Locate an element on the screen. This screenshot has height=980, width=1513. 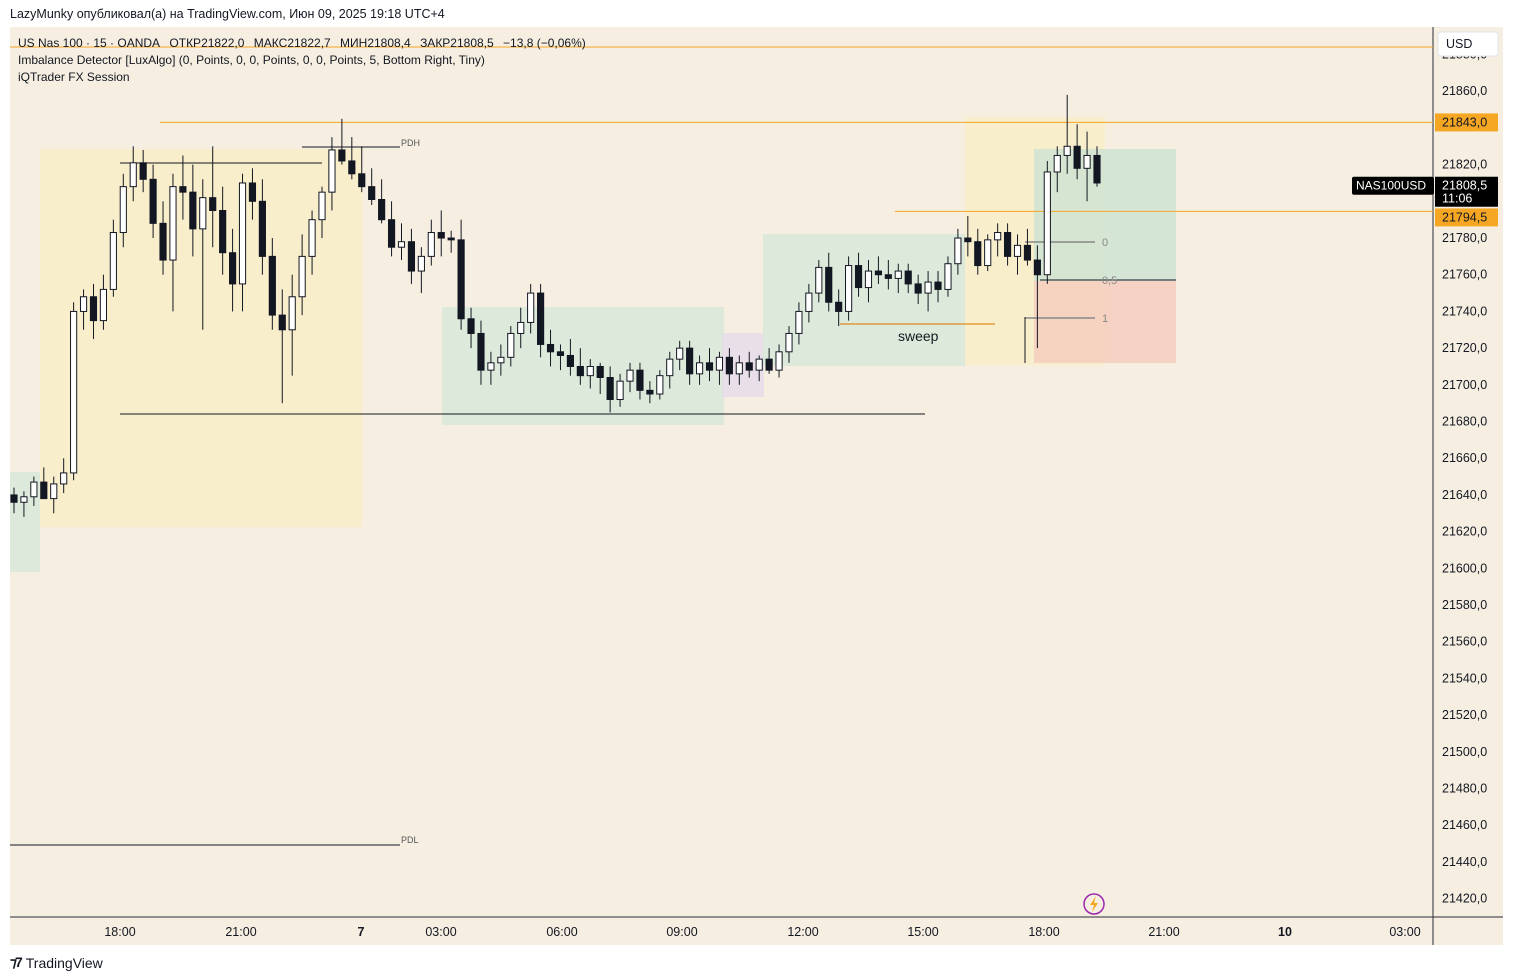
price-axis-label: 21540,0 is located at coordinates (1464, 678).